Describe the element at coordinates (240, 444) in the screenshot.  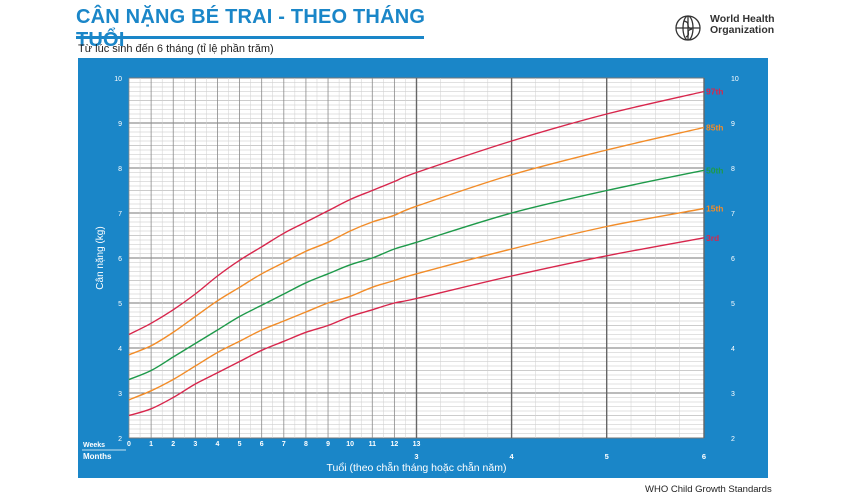
I see `week-tick-label: 5` at that location.